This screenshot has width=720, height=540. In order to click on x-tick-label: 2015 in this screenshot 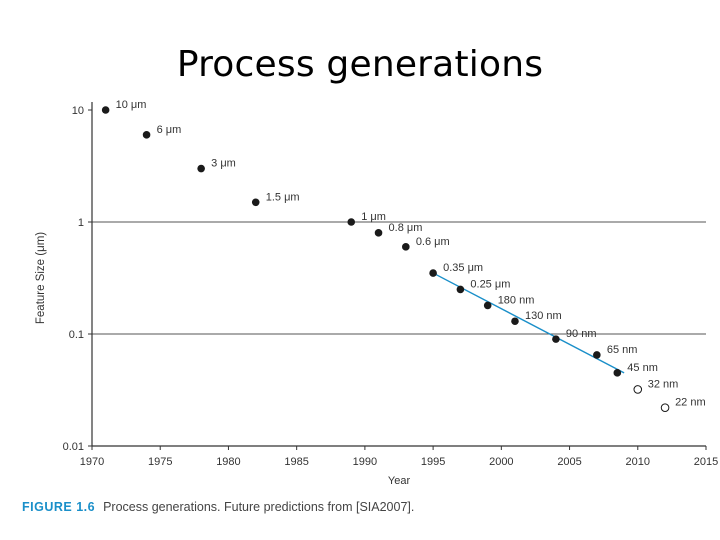, I will do `click(706, 462)`.